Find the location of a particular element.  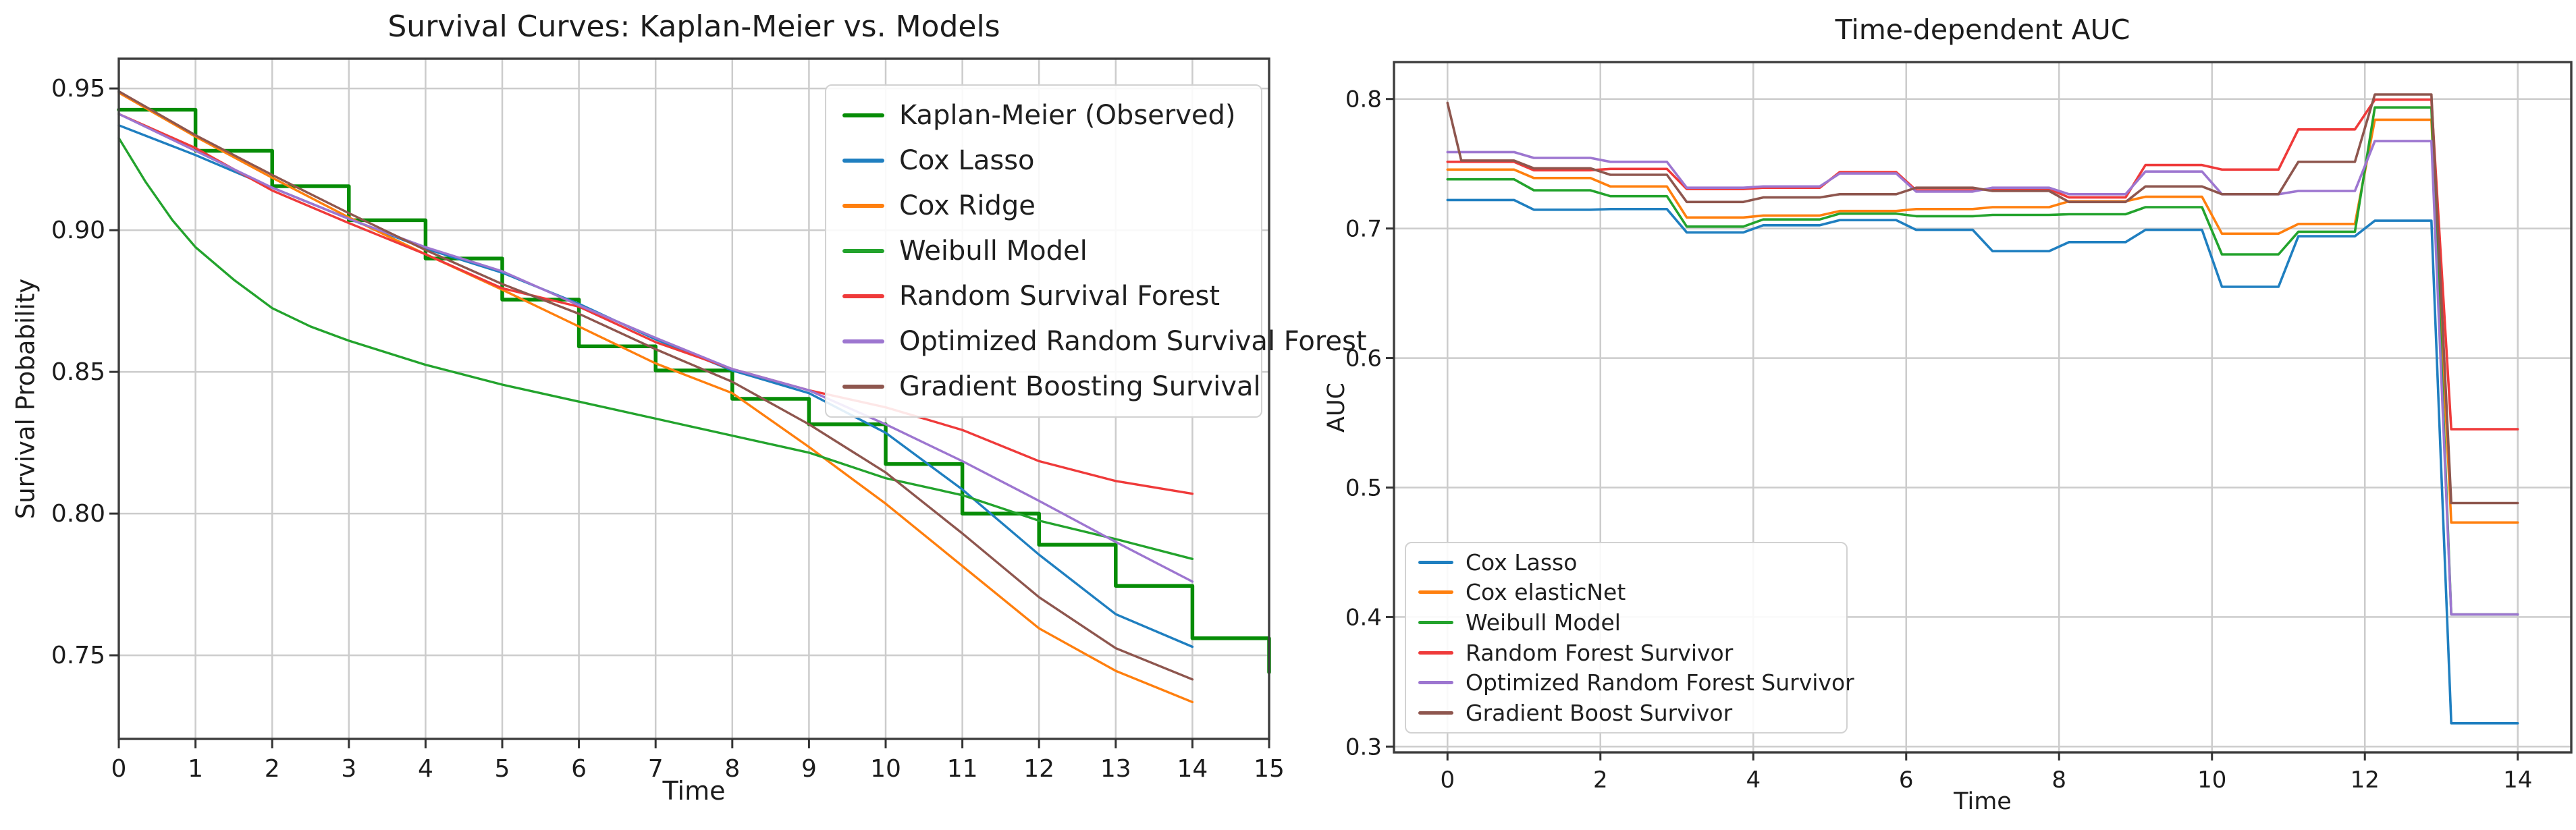

survival-y-tick-label: 0.95 is located at coordinates (78, 89).